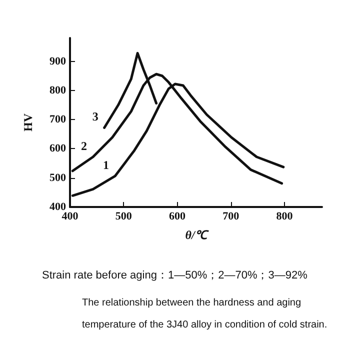  I want to click on y-axis-title: HV, so click(28, 122).